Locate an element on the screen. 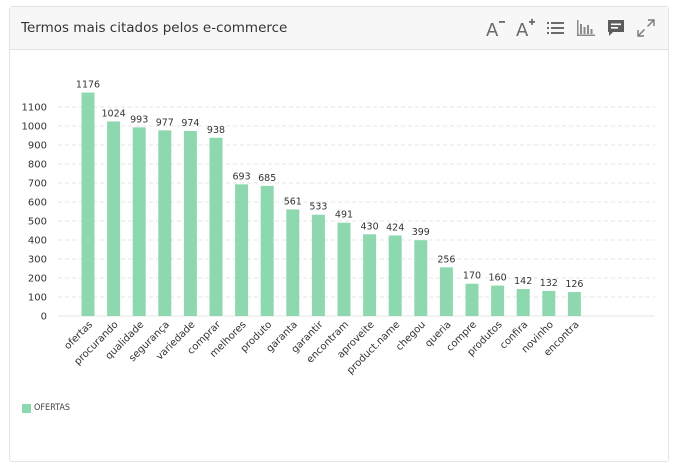 The image size is (673, 472). data-label: 430 is located at coordinates (370, 226).